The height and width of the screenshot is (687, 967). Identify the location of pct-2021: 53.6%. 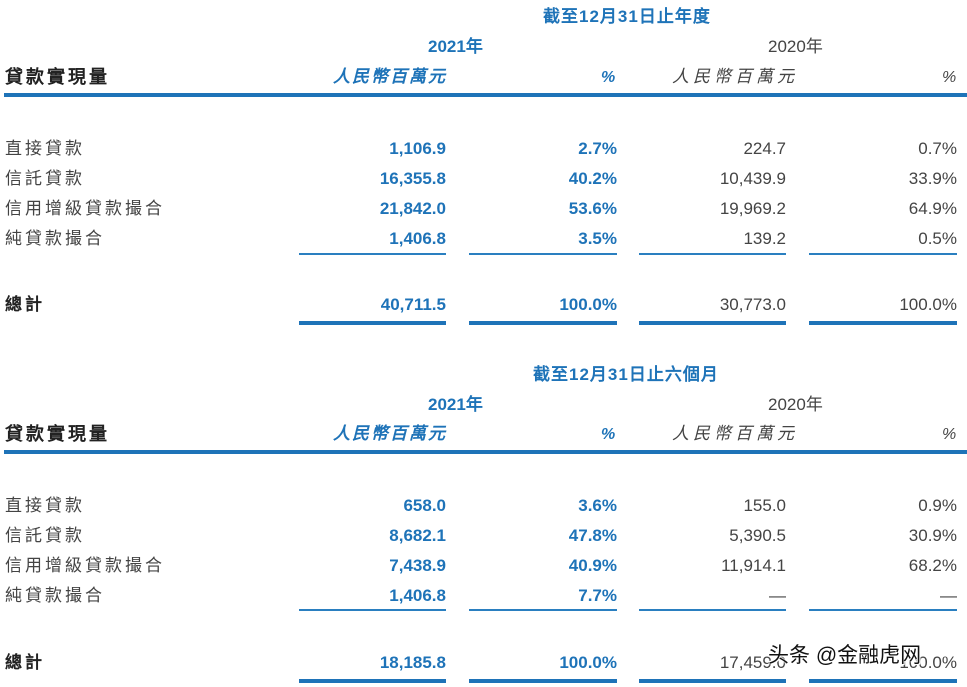
(592, 208).